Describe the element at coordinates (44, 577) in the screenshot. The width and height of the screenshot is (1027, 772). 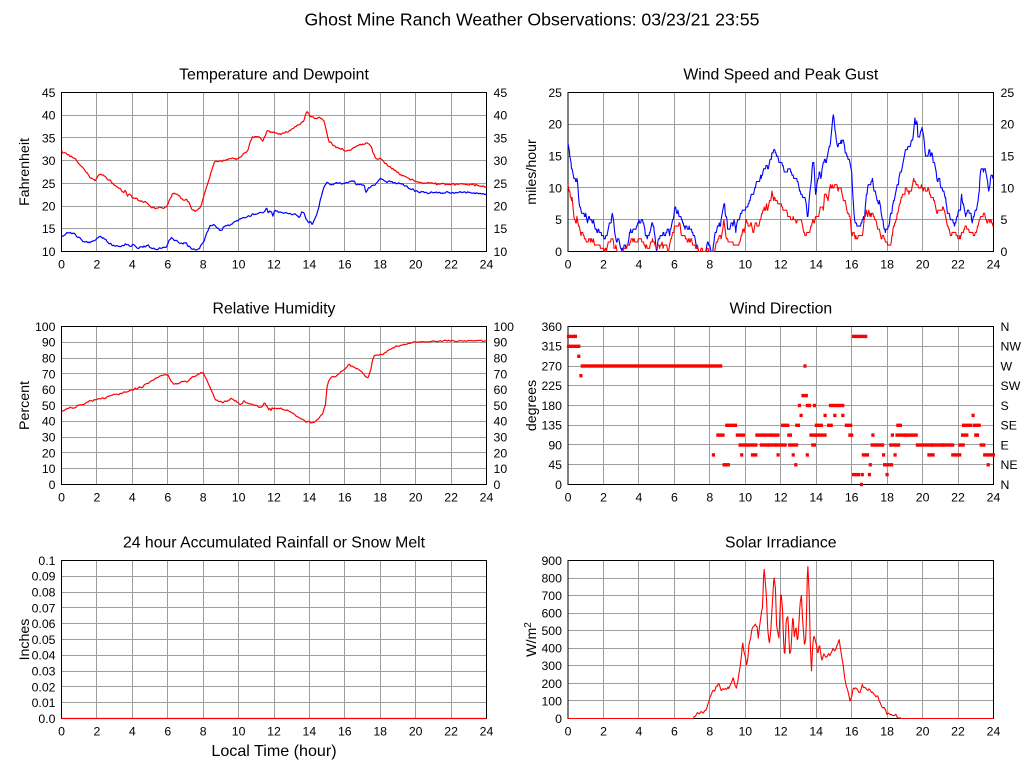
I see `svg-text: 0.09` at that location.